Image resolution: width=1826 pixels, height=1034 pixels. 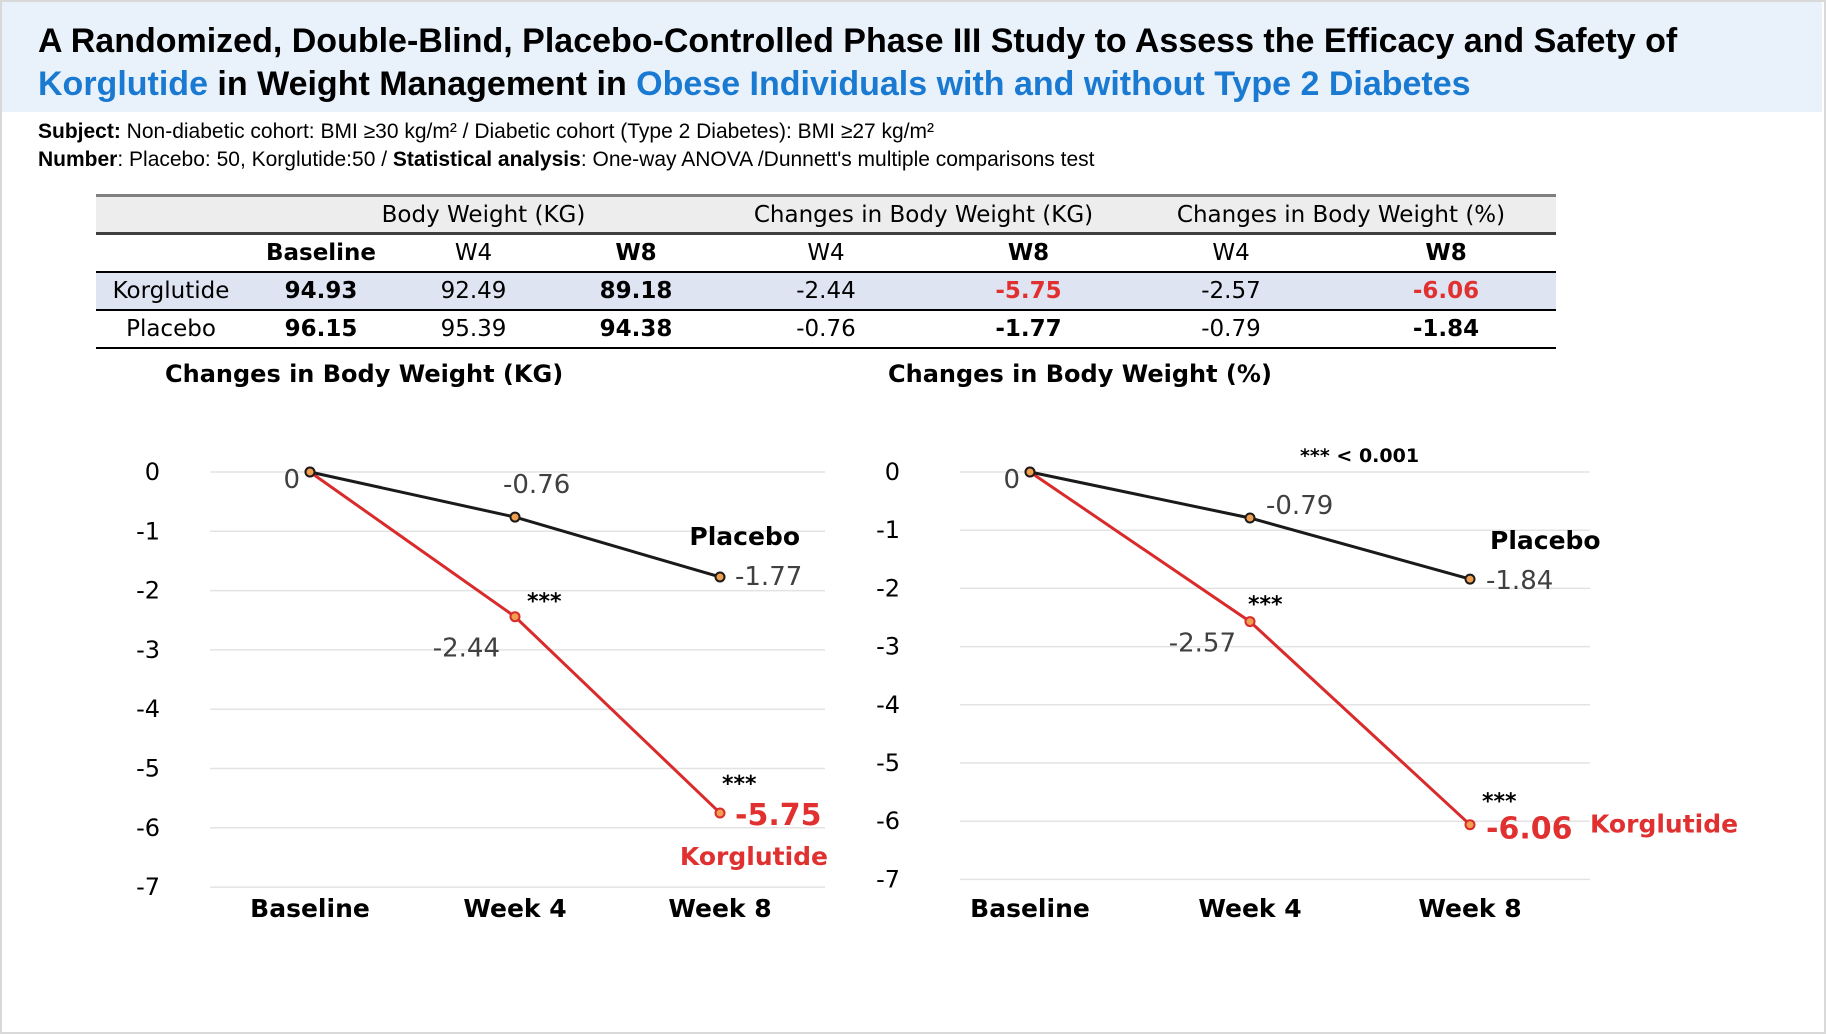 What do you see at coordinates (778, 815) in the screenshot?
I see `data-label: -5.75` at bounding box center [778, 815].